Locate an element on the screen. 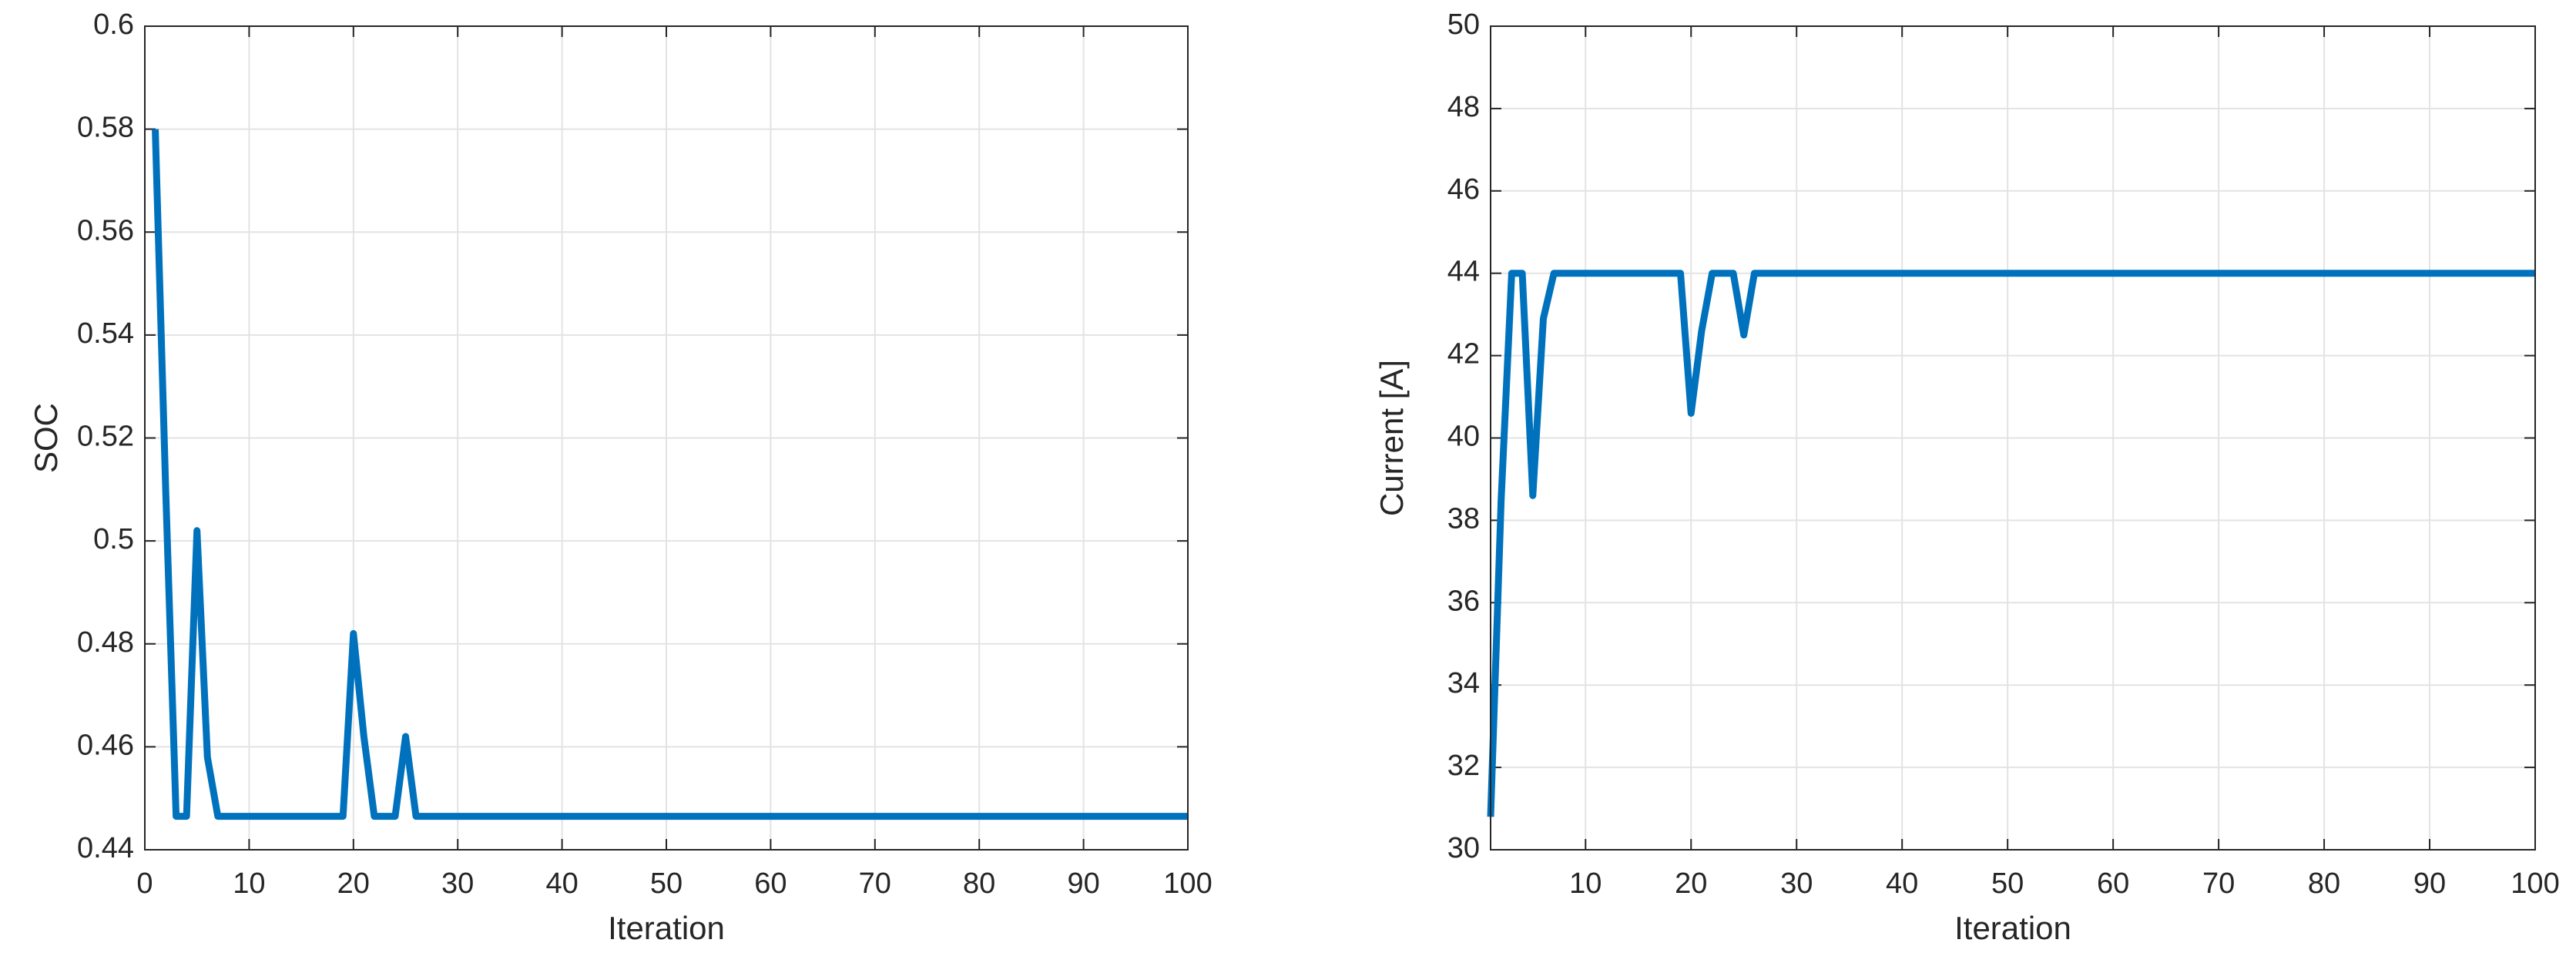  y-tick-label: 0.54 is located at coordinates (105, 333).